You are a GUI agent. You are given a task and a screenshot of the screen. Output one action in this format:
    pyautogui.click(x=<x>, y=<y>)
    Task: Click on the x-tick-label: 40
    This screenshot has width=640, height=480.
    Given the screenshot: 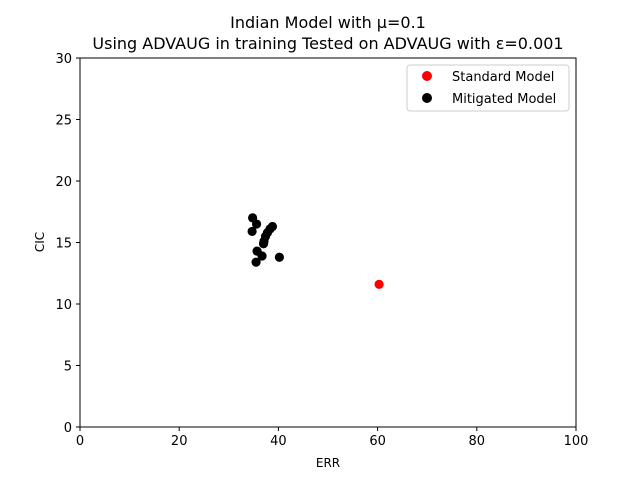 What is the action you would take?
    pyautogui.click(x=278, y=441)
    